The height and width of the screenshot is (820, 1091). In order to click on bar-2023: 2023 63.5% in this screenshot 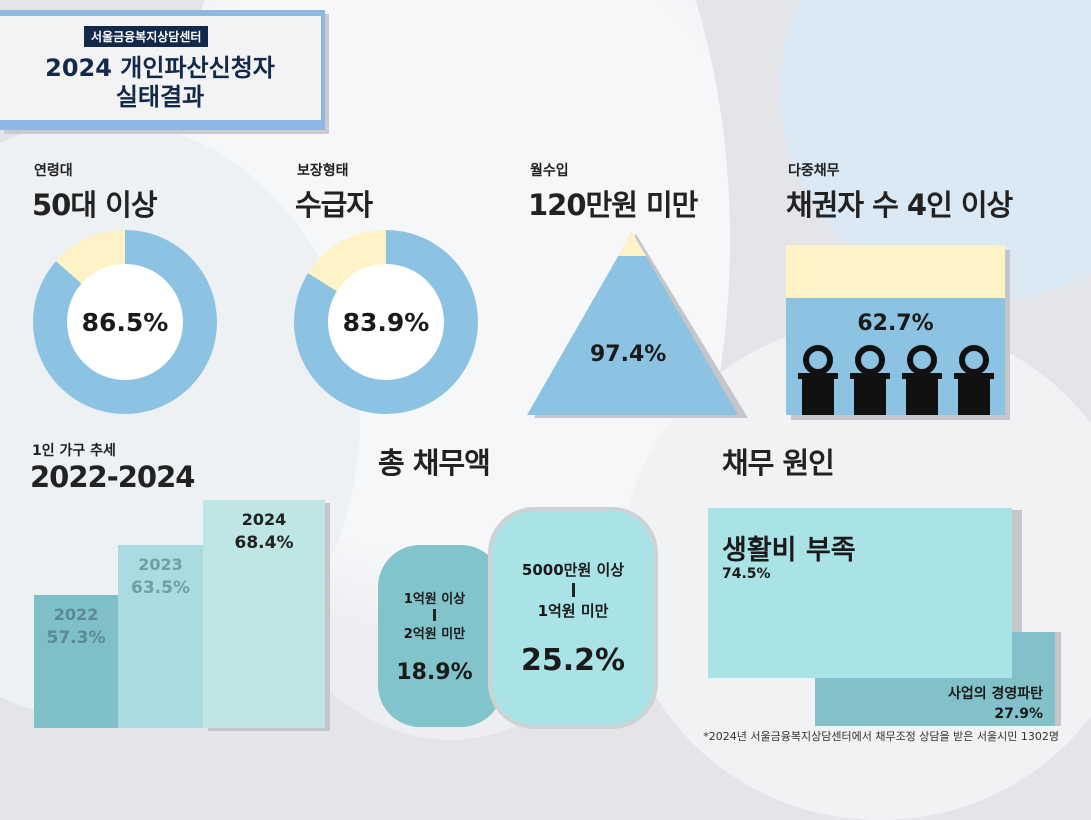, I will do `click(160, 636)`.